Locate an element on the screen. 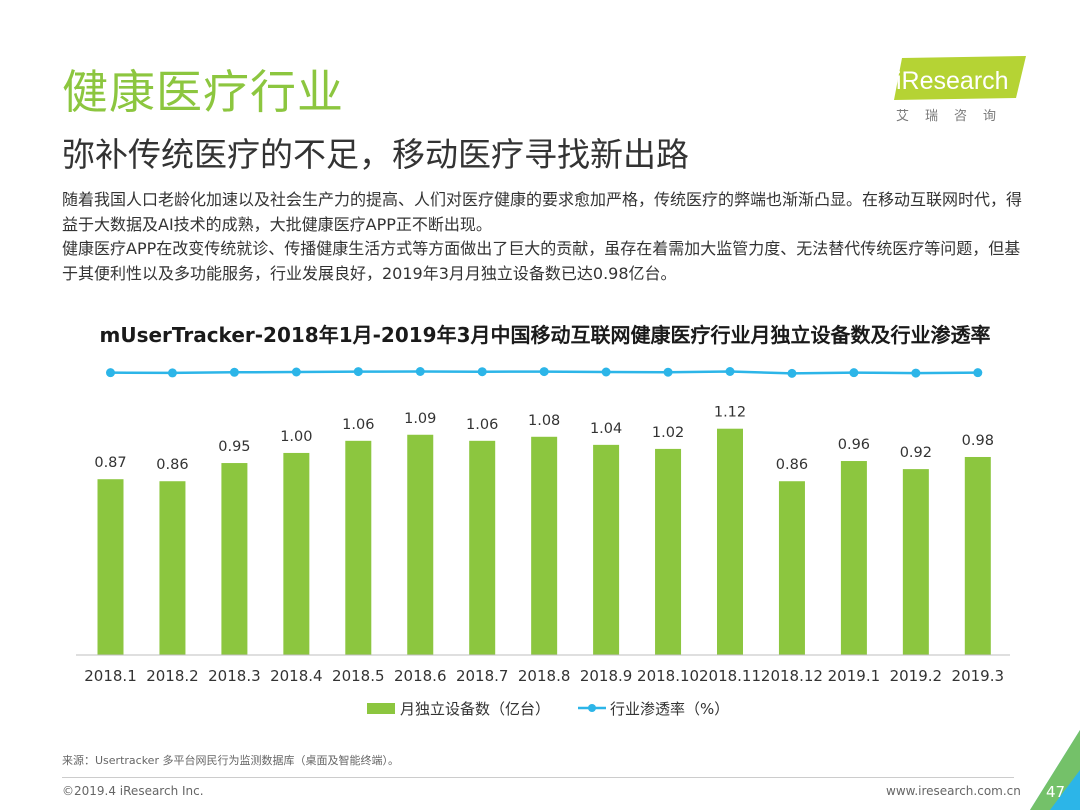 The image size is (1080, 810). x-tick-2018.4: 2018.4 is located at coordinates (296, 676).